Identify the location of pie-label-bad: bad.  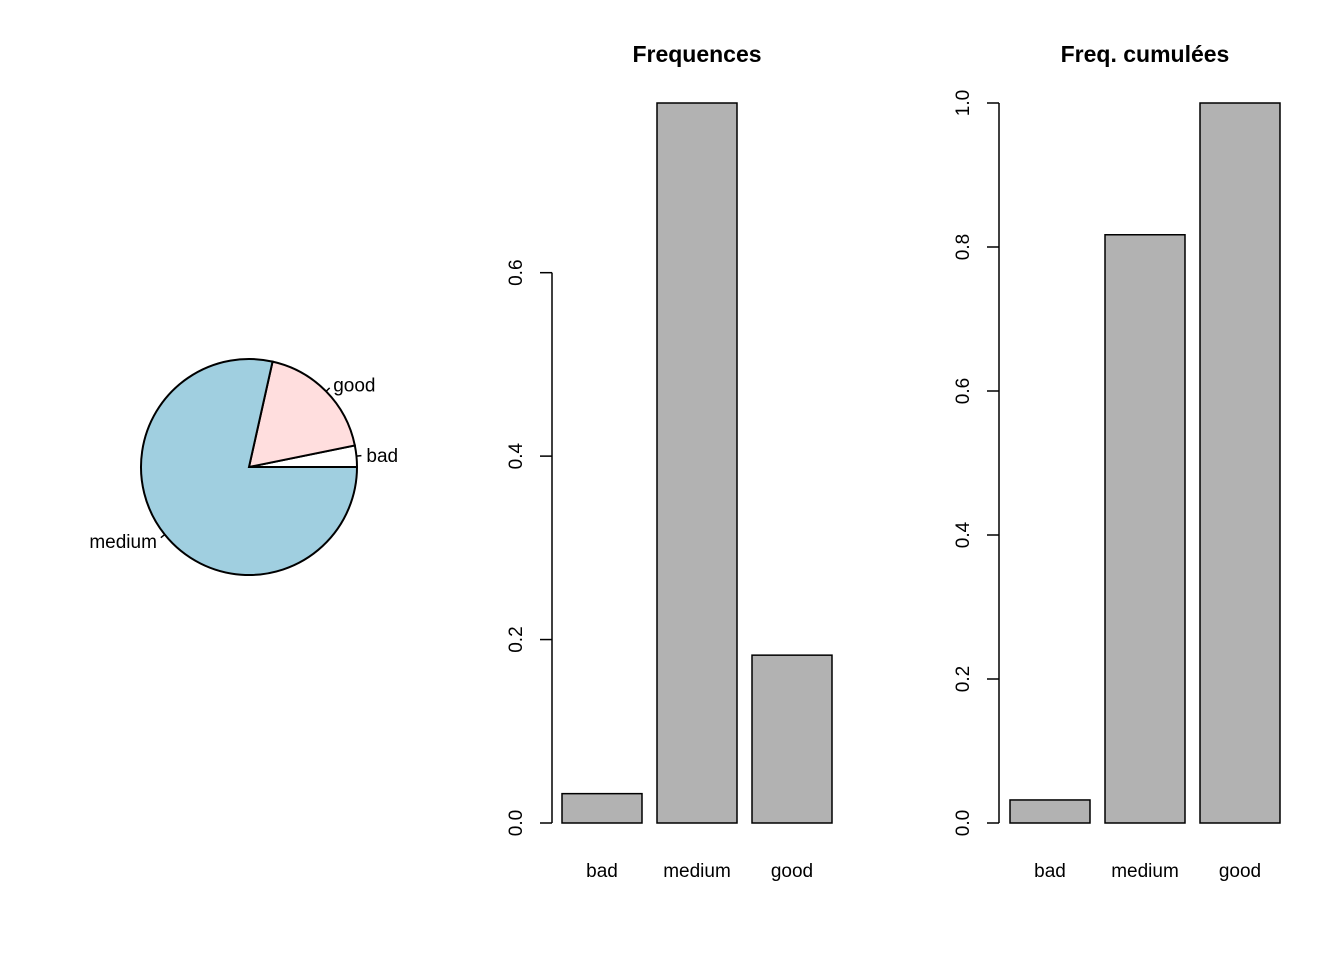
(382, 456).